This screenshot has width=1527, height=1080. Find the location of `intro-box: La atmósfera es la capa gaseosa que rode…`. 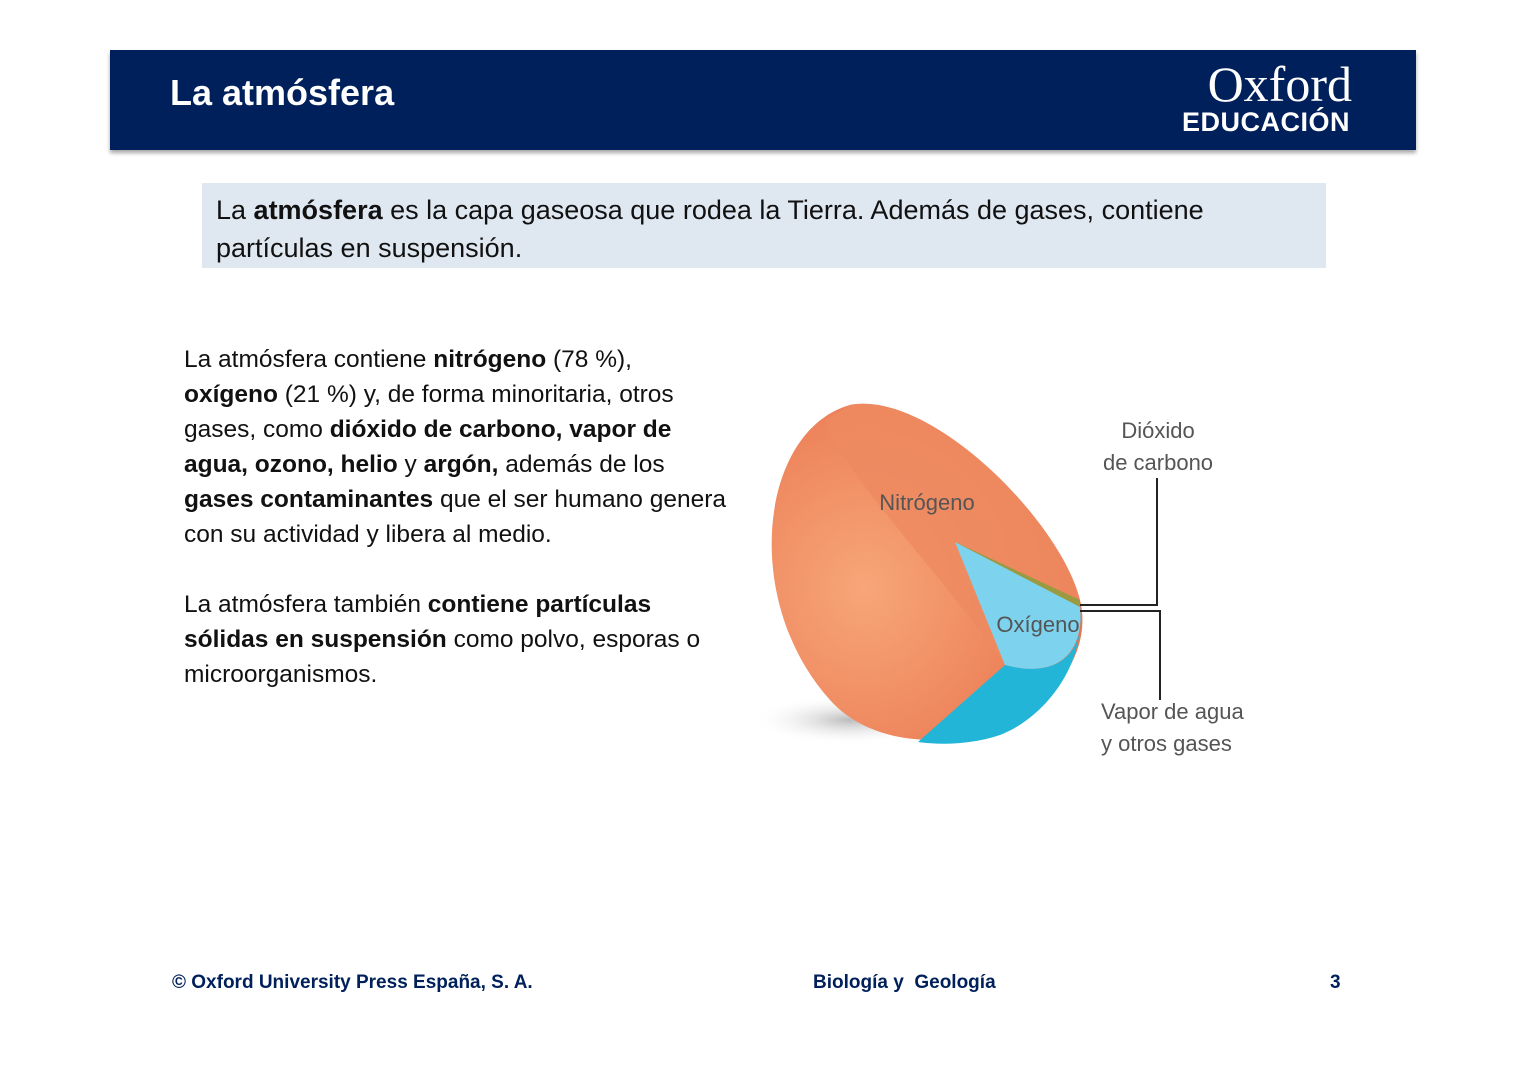

intro-box: La atmósfera es la capa gaseosa que rode… is located at coordinates (764, 225).